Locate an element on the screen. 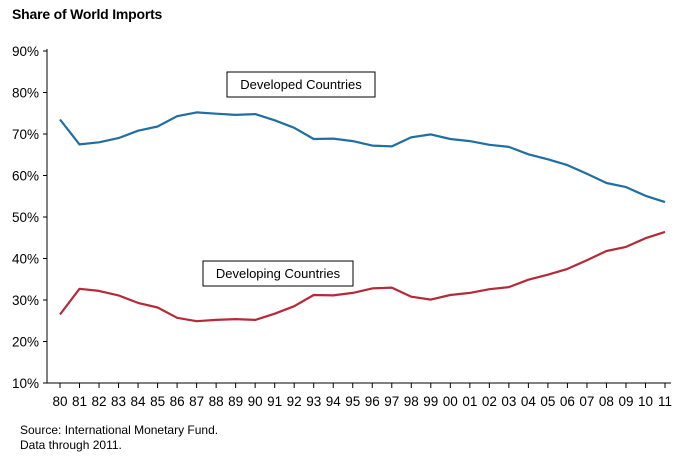  x-tick-label: 91 is located at coordinates (274, 401).